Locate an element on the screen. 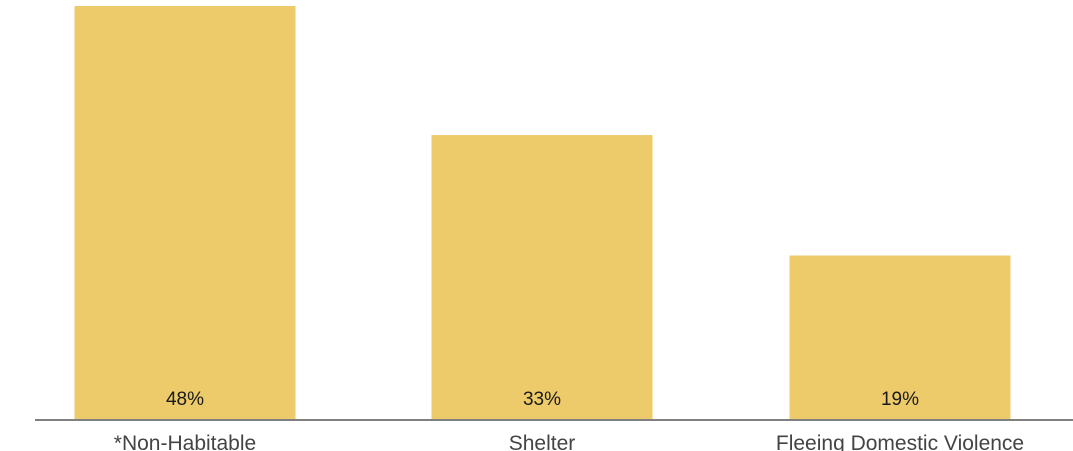 The height and width of the screenshot is (451, 1073). category-label-0: *Non-Habitable is located at coordinates (185, 441).